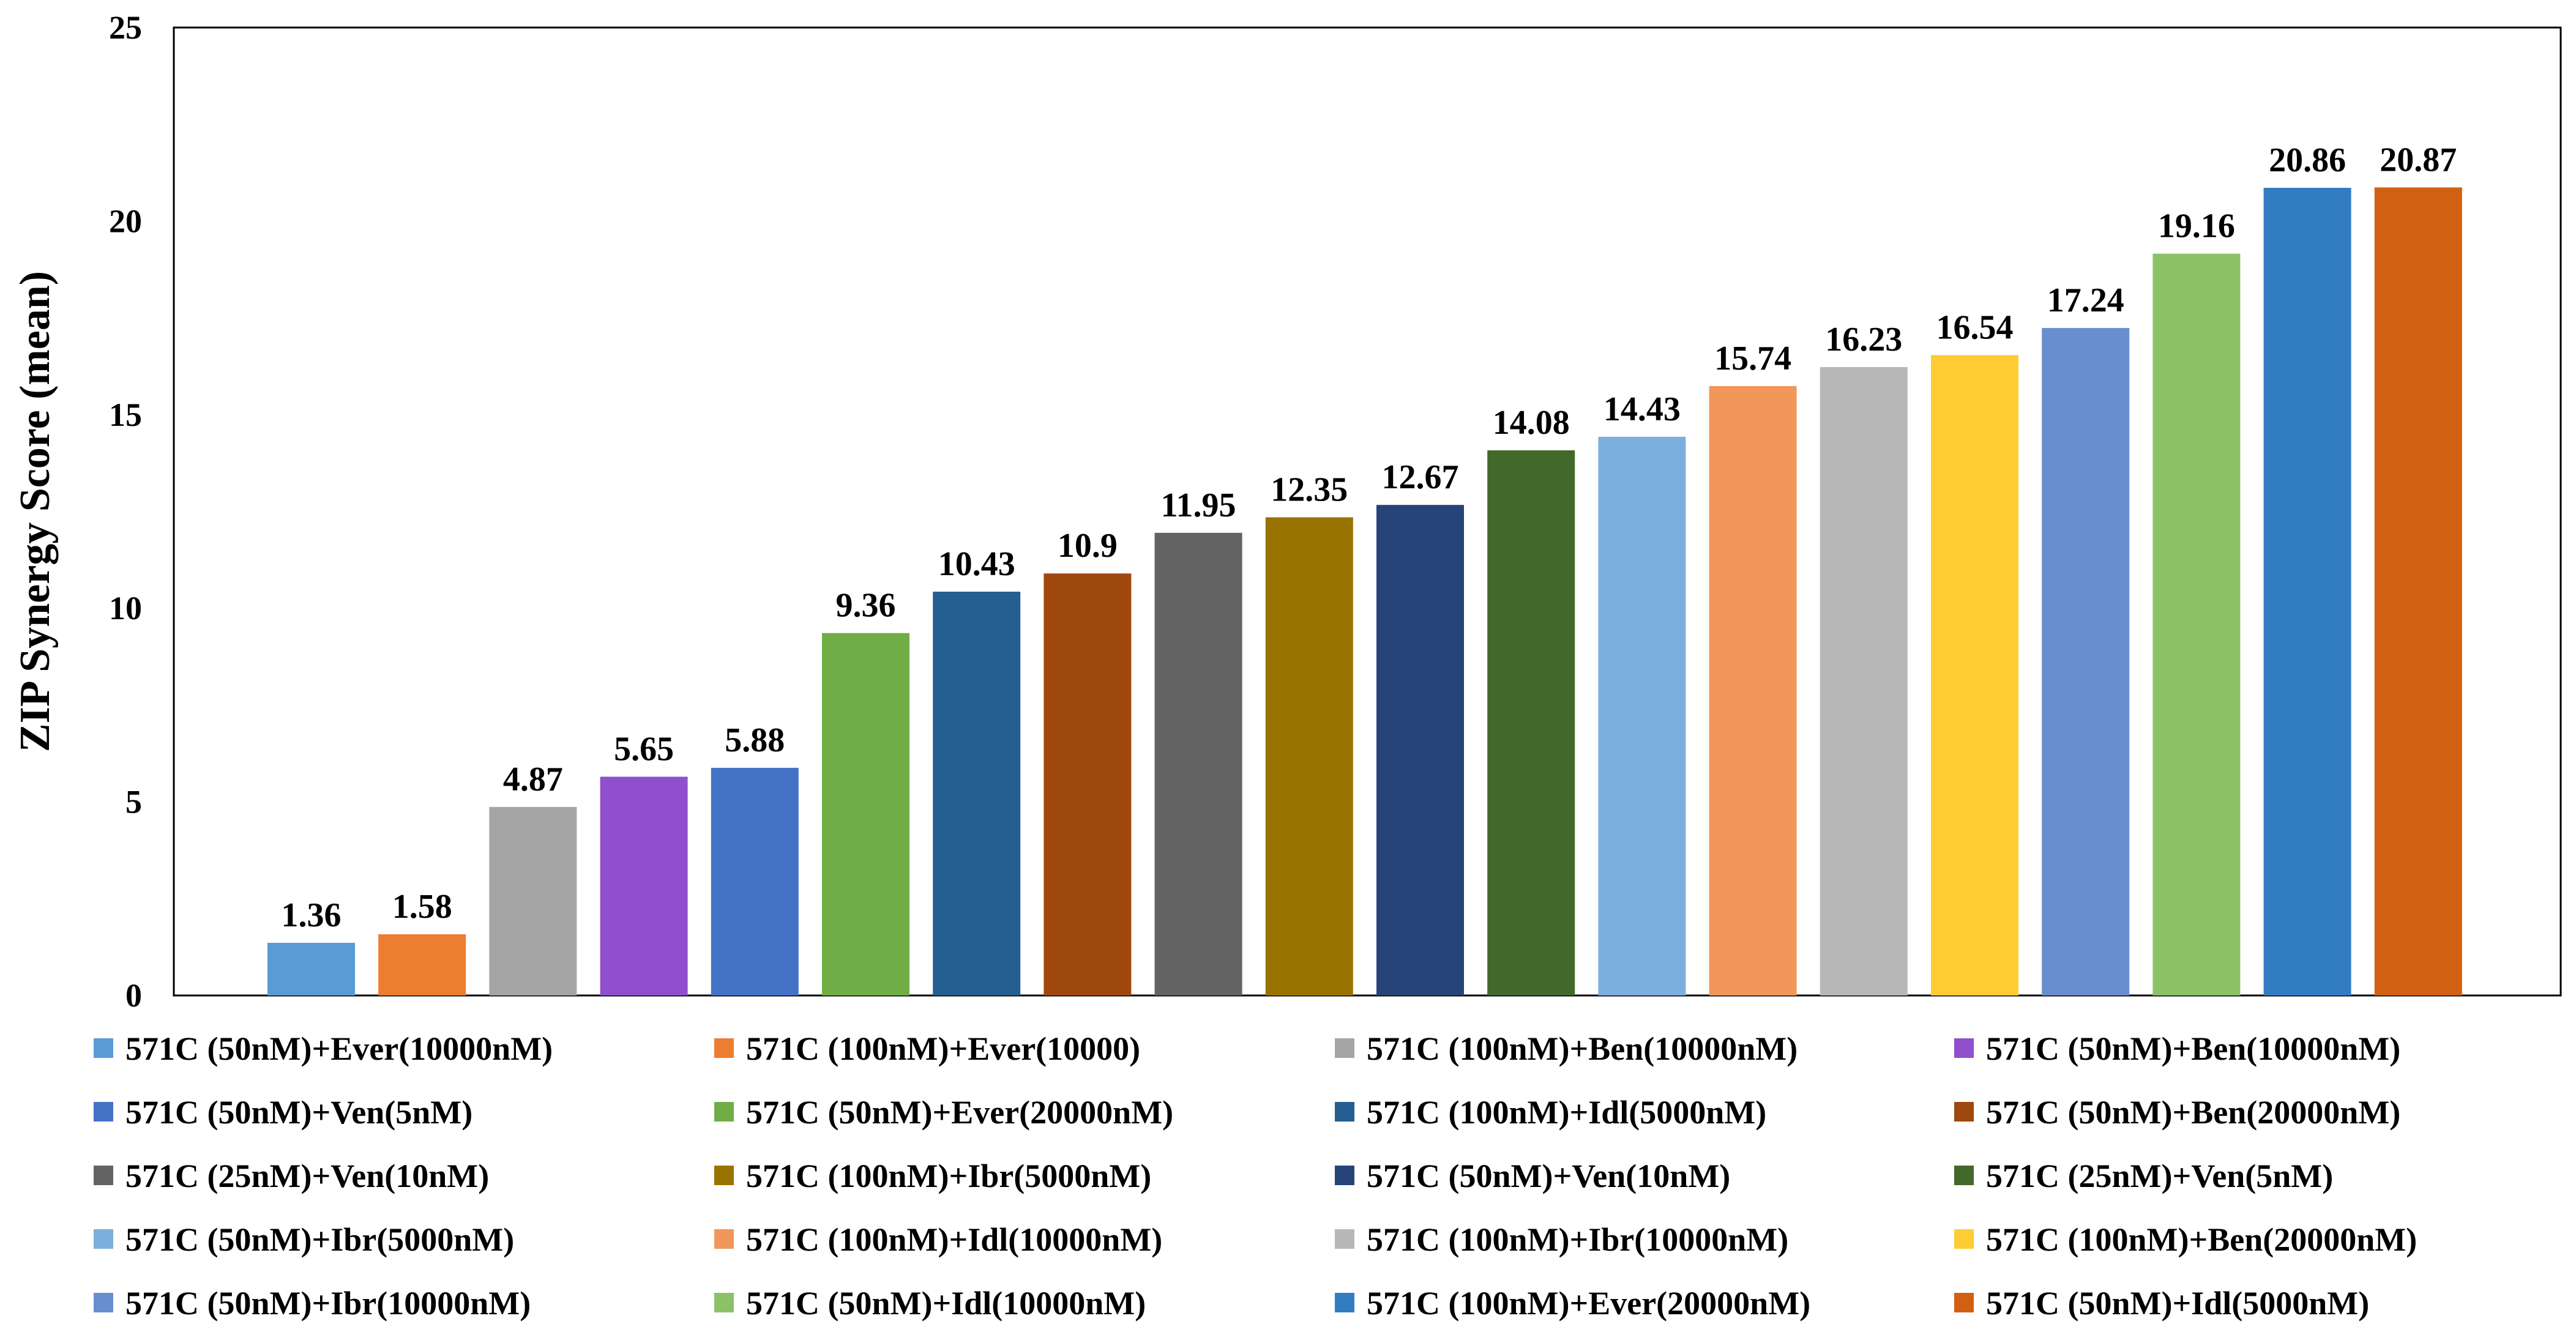 The image size is (2576, 1332). Describe the element at coordinates (126, 27) in the screenshot. I see `y-tick-label: 25` at that location.